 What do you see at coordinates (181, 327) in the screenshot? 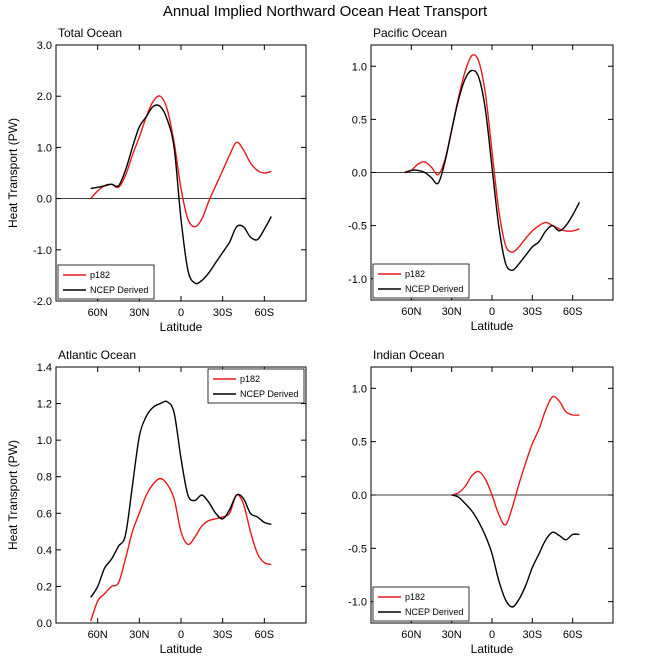
I see `total-ocean-xlabel: Latitude` at bounding box center [181, 327].